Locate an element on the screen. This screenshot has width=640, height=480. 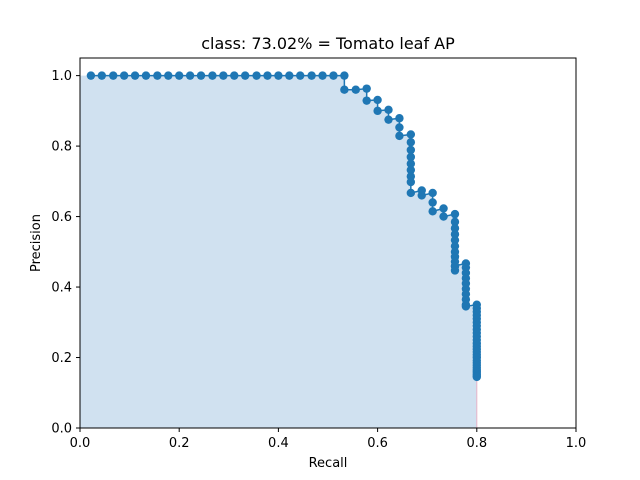
x-tick-label: 0.8 is located at coordinates (476, 443).